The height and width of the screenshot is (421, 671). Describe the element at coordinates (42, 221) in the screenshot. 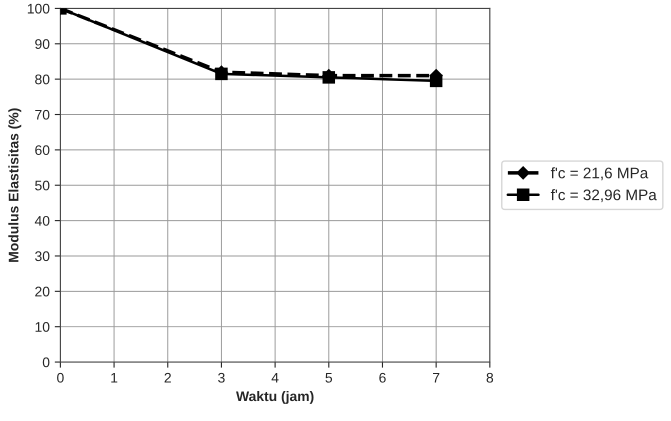

I see `y-tick-label: 40` at that location.